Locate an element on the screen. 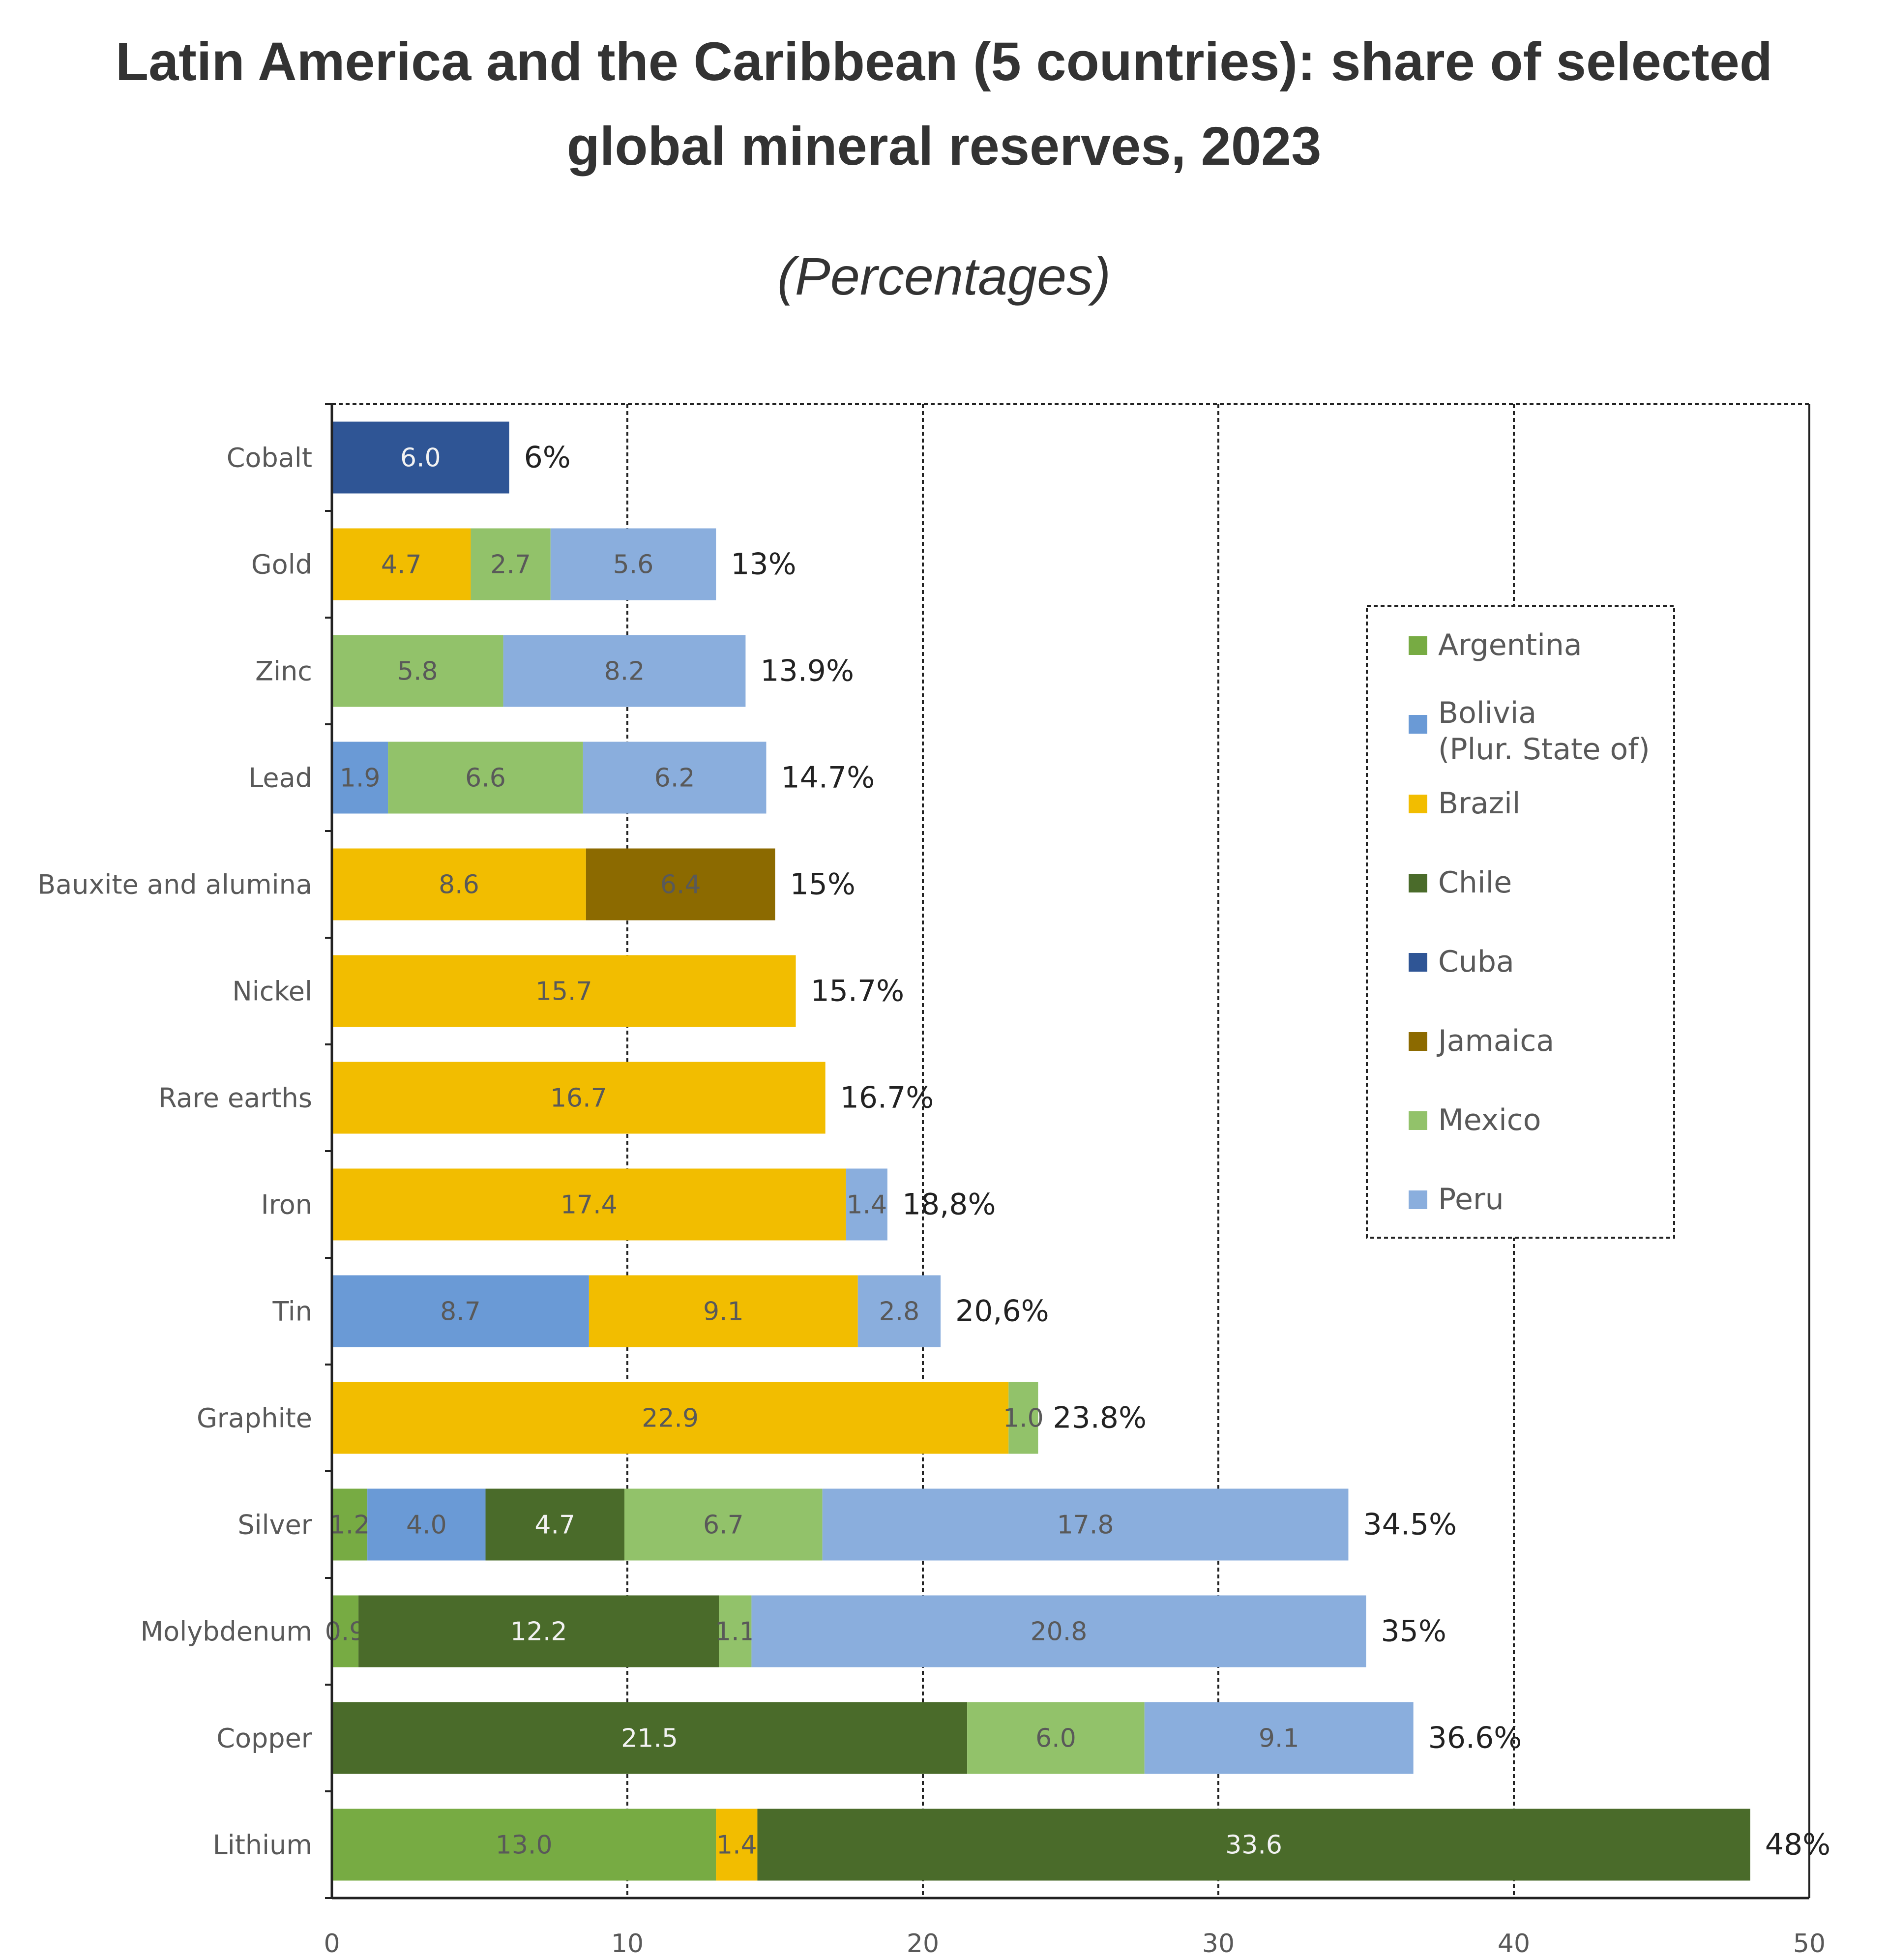  segment-value-label: 12.2 is located at coordinates (538, 1632).